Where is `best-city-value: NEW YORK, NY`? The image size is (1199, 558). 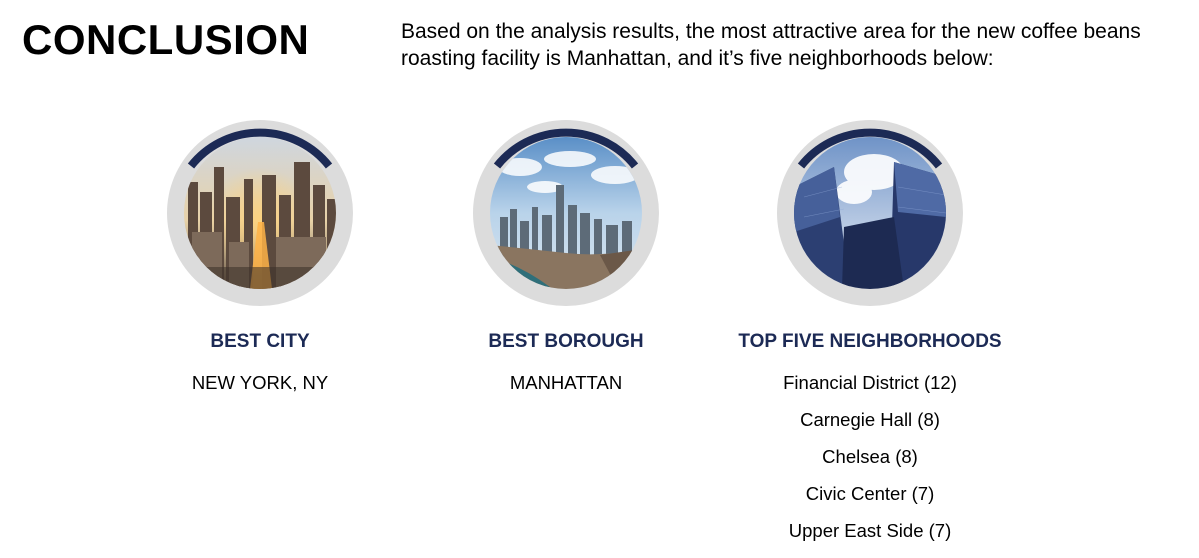
best-city-value: NEW YORK, NY is located at coordinates (260, 382).